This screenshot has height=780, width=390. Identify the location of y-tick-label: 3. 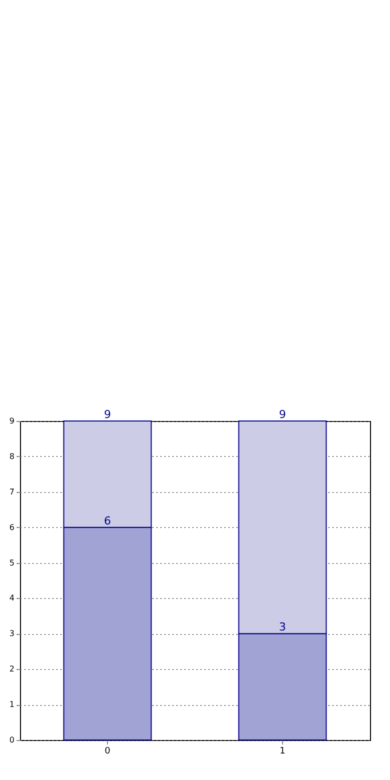
(11, 633).